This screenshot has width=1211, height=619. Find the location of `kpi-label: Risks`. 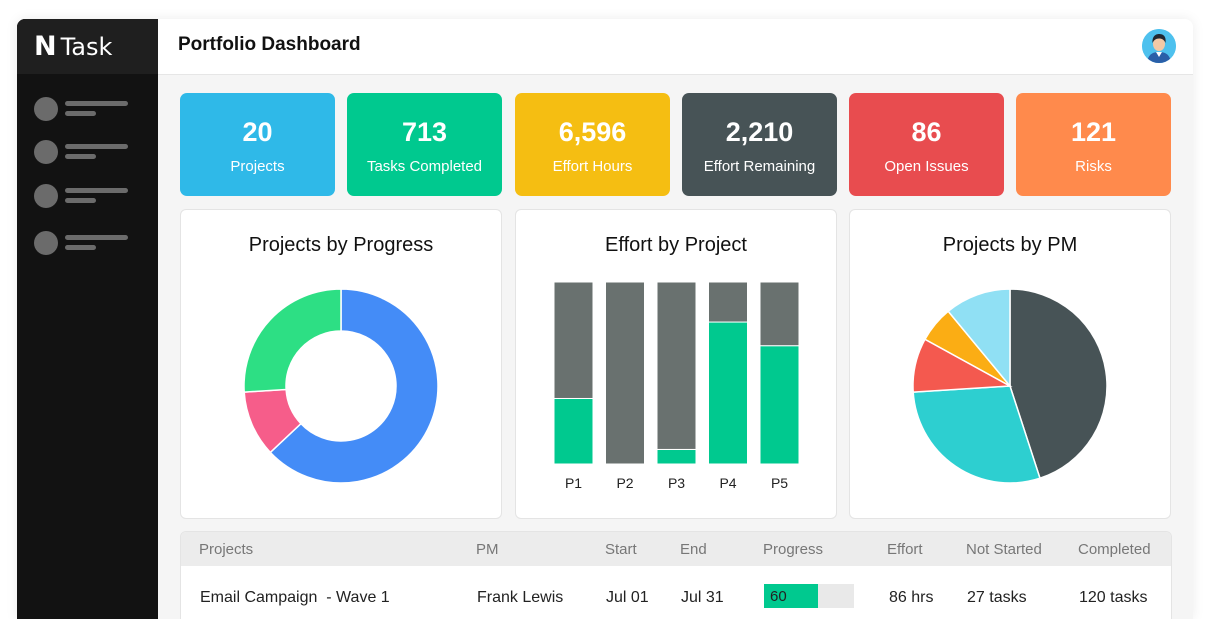

kpi-label: Risks is located at coordinates (1093, 166).